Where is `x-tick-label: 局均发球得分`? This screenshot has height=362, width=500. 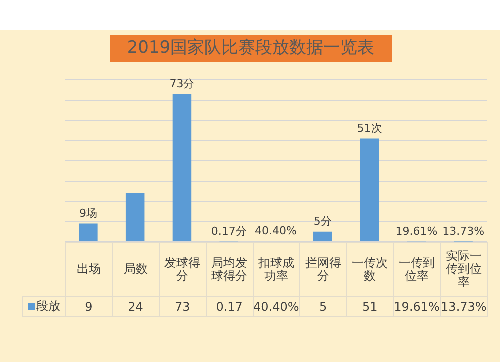
x-tick-label: 局均发球得分 is located at coordinates (229, 269).